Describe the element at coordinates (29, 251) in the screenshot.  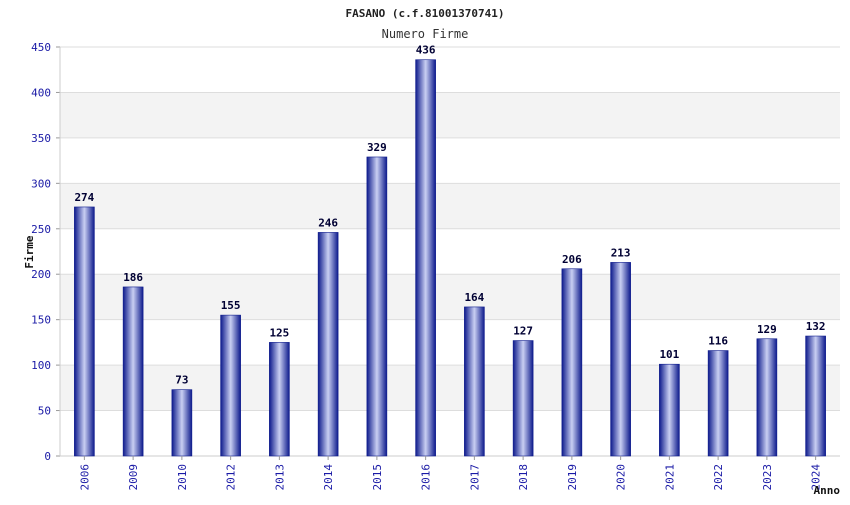
I see `y-axis-label: Firme` at that location.